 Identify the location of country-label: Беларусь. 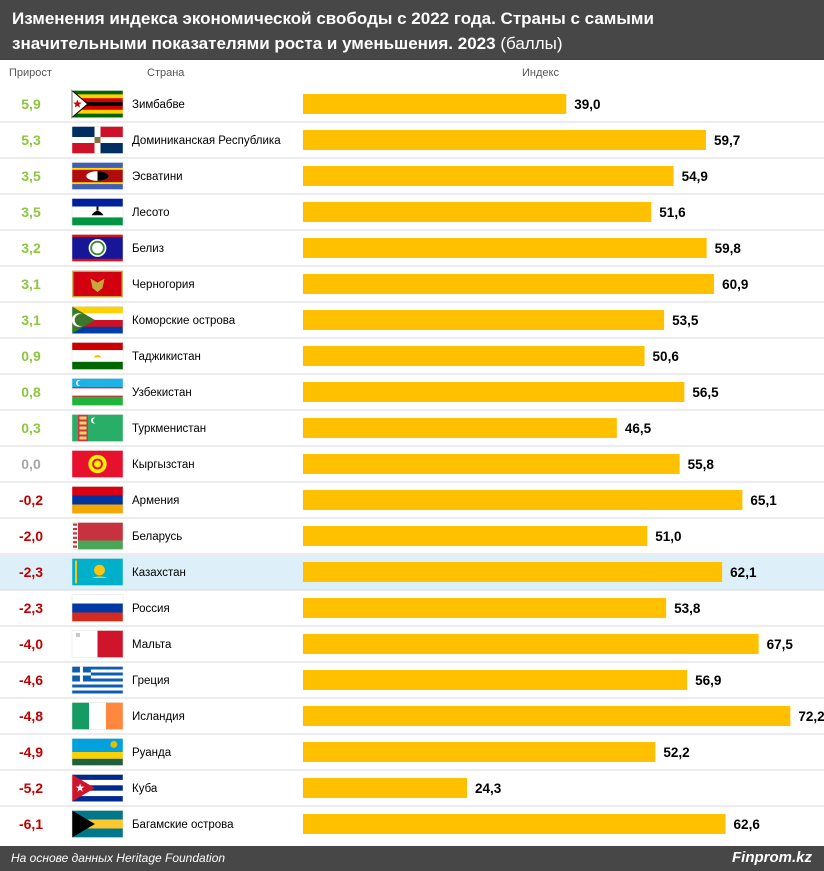
(157, 537).